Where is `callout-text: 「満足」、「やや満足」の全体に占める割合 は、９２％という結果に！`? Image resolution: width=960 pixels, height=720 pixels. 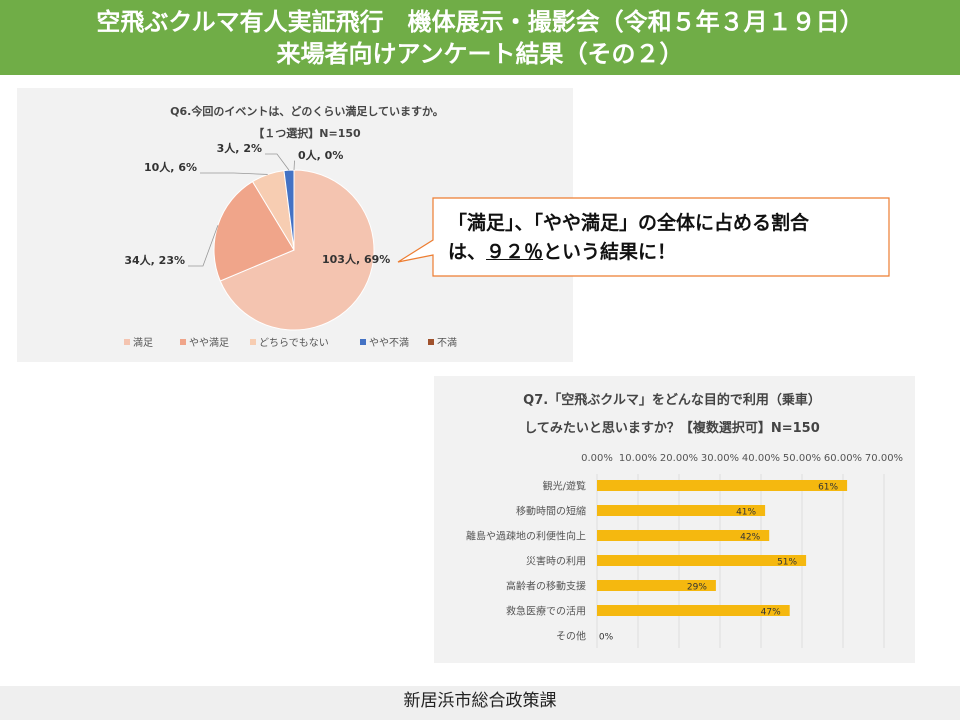
callout-text: 「満足」、「やや満足」の全体に占める割合 は、９２％という結果に！ is located at coordinates (668, 238).